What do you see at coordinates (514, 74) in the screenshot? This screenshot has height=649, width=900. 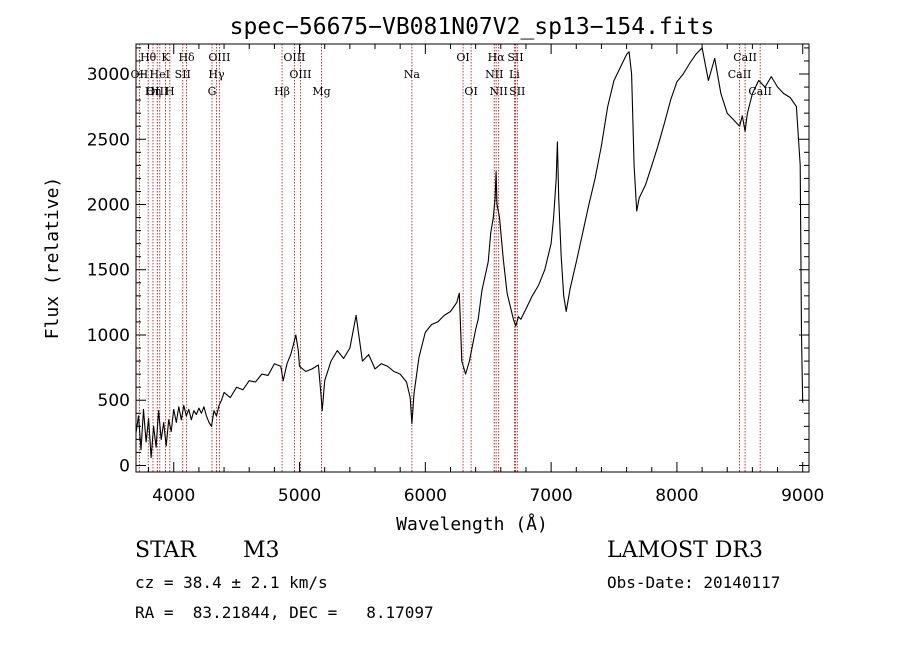 I see `spectral-line-label: Li` at bounding box center [514, 74].